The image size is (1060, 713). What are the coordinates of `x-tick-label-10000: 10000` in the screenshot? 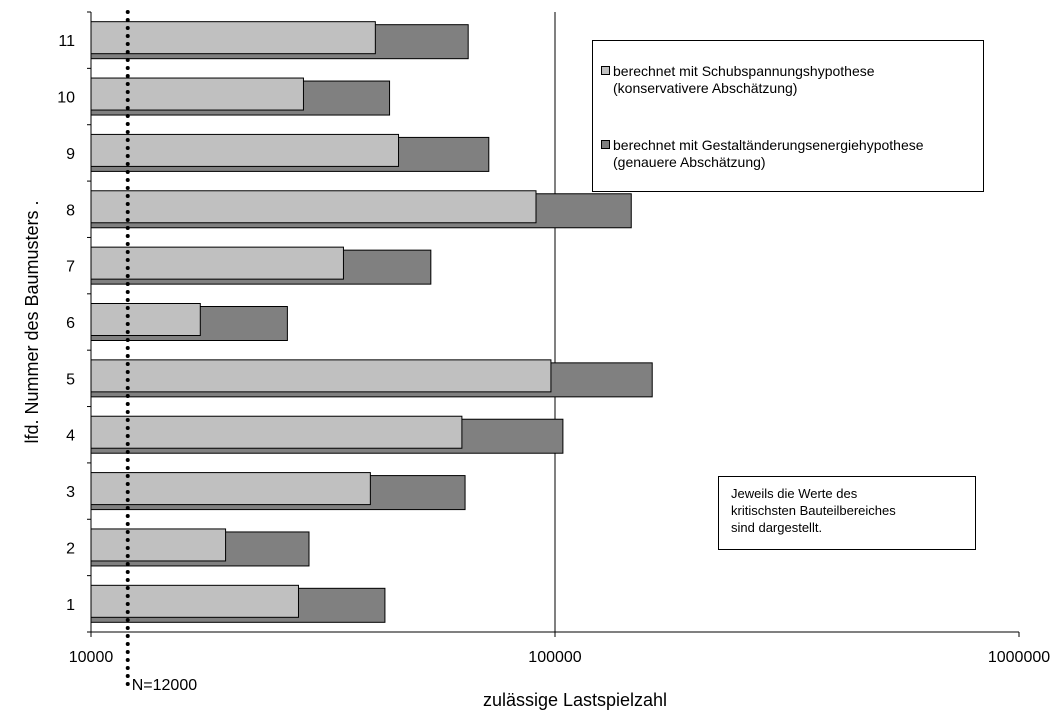 It's located at (91, 657).